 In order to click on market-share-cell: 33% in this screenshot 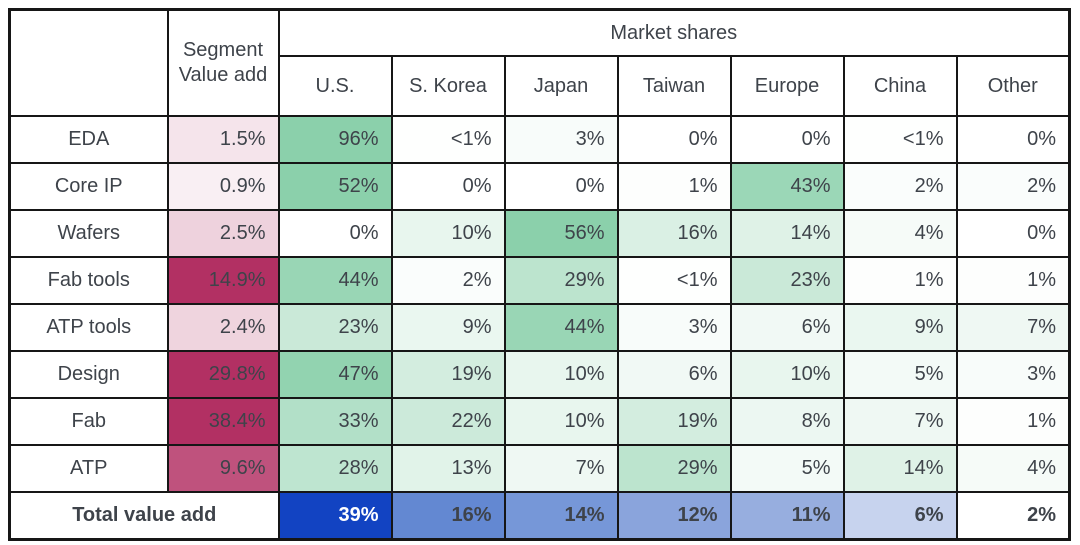, I will do `click(335, 421)`.